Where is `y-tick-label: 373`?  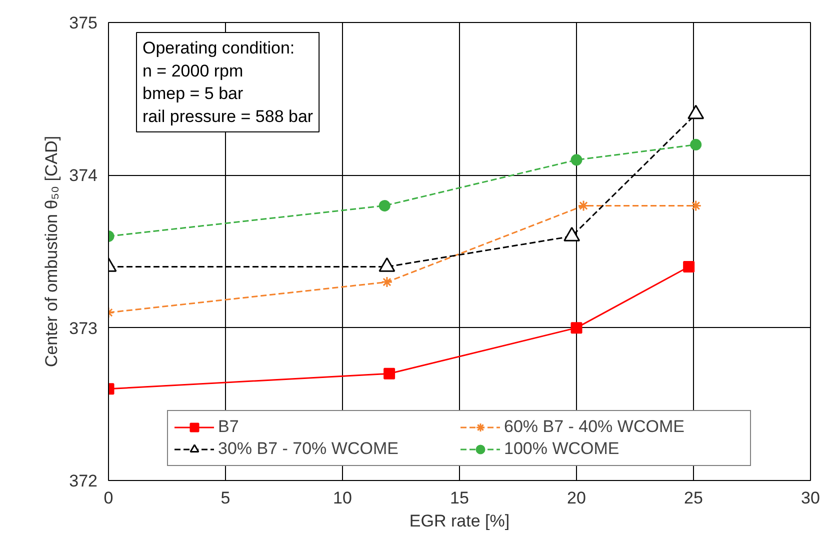
y-tick-label: 373 is located at coordinates (83, 328).